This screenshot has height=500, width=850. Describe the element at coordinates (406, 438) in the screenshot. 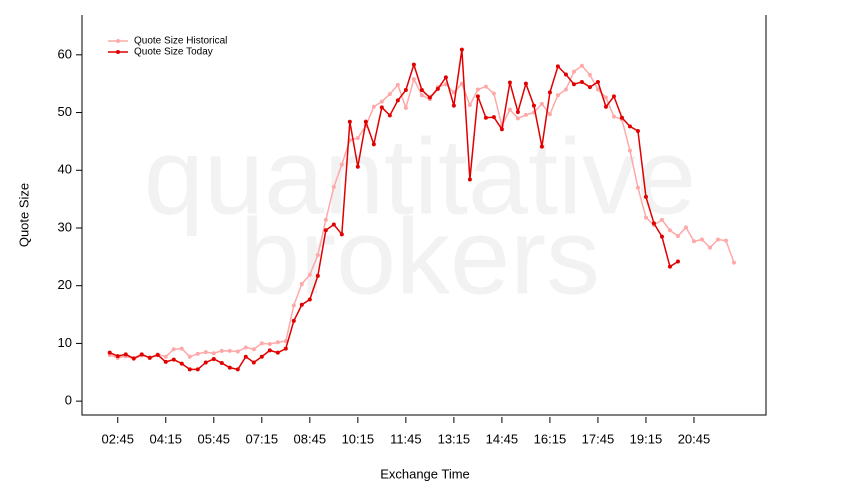

I see `x-tick-label: 11:45` at that location.